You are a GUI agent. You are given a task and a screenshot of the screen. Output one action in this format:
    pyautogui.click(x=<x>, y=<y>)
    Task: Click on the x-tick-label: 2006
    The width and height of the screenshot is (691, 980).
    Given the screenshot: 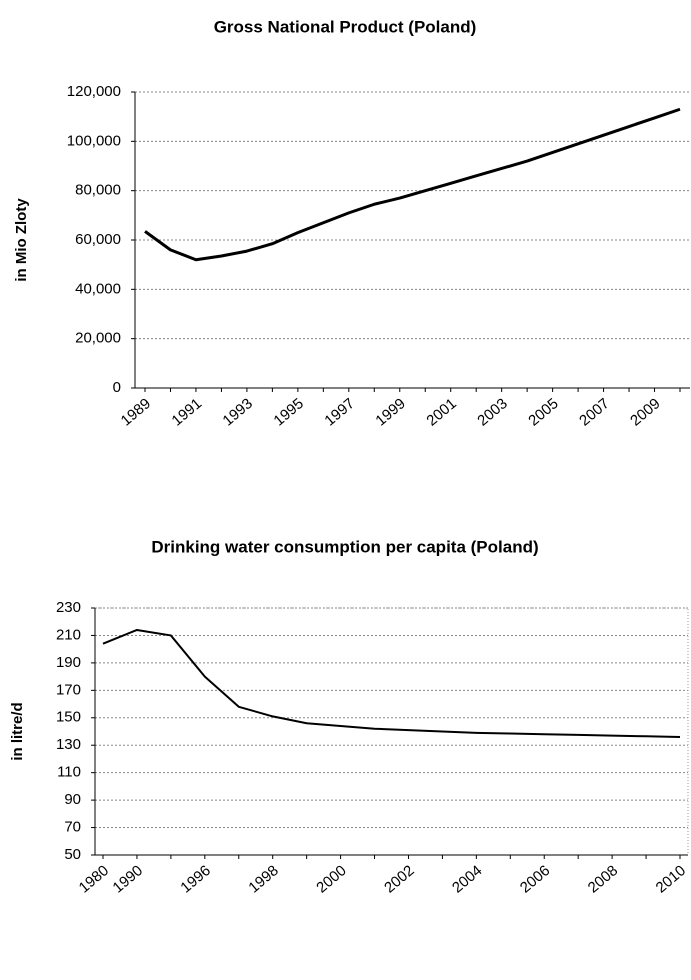 What is the action you would take?
    pyautogui.click(x=535, y=879)
    